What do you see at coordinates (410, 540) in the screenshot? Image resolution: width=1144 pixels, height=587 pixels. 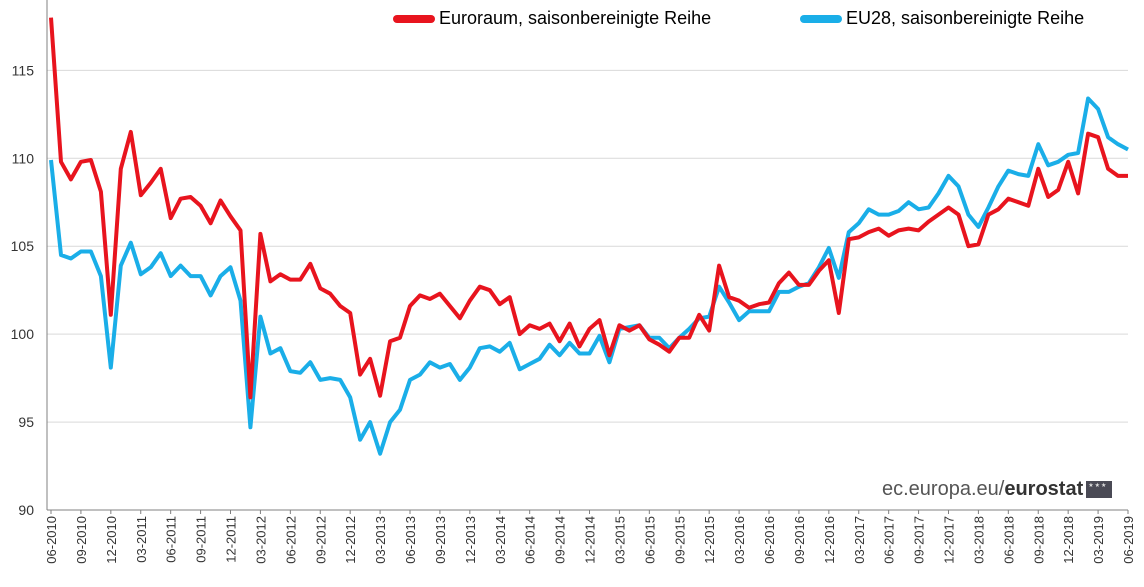 I see `x-tick-label: 06-2013` at bounding box center [410, 540].